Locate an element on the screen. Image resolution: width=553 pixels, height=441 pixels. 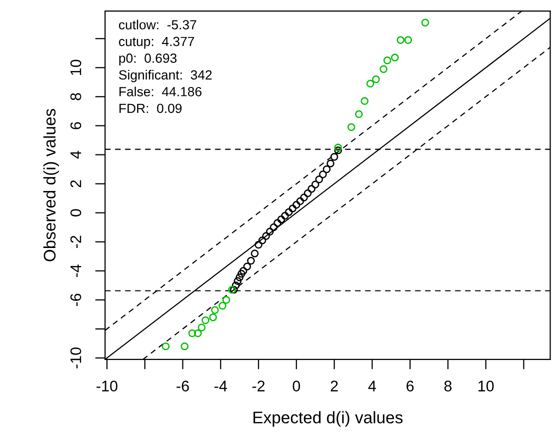
x-tick-label: 4 is located at coordinates (372, 386).